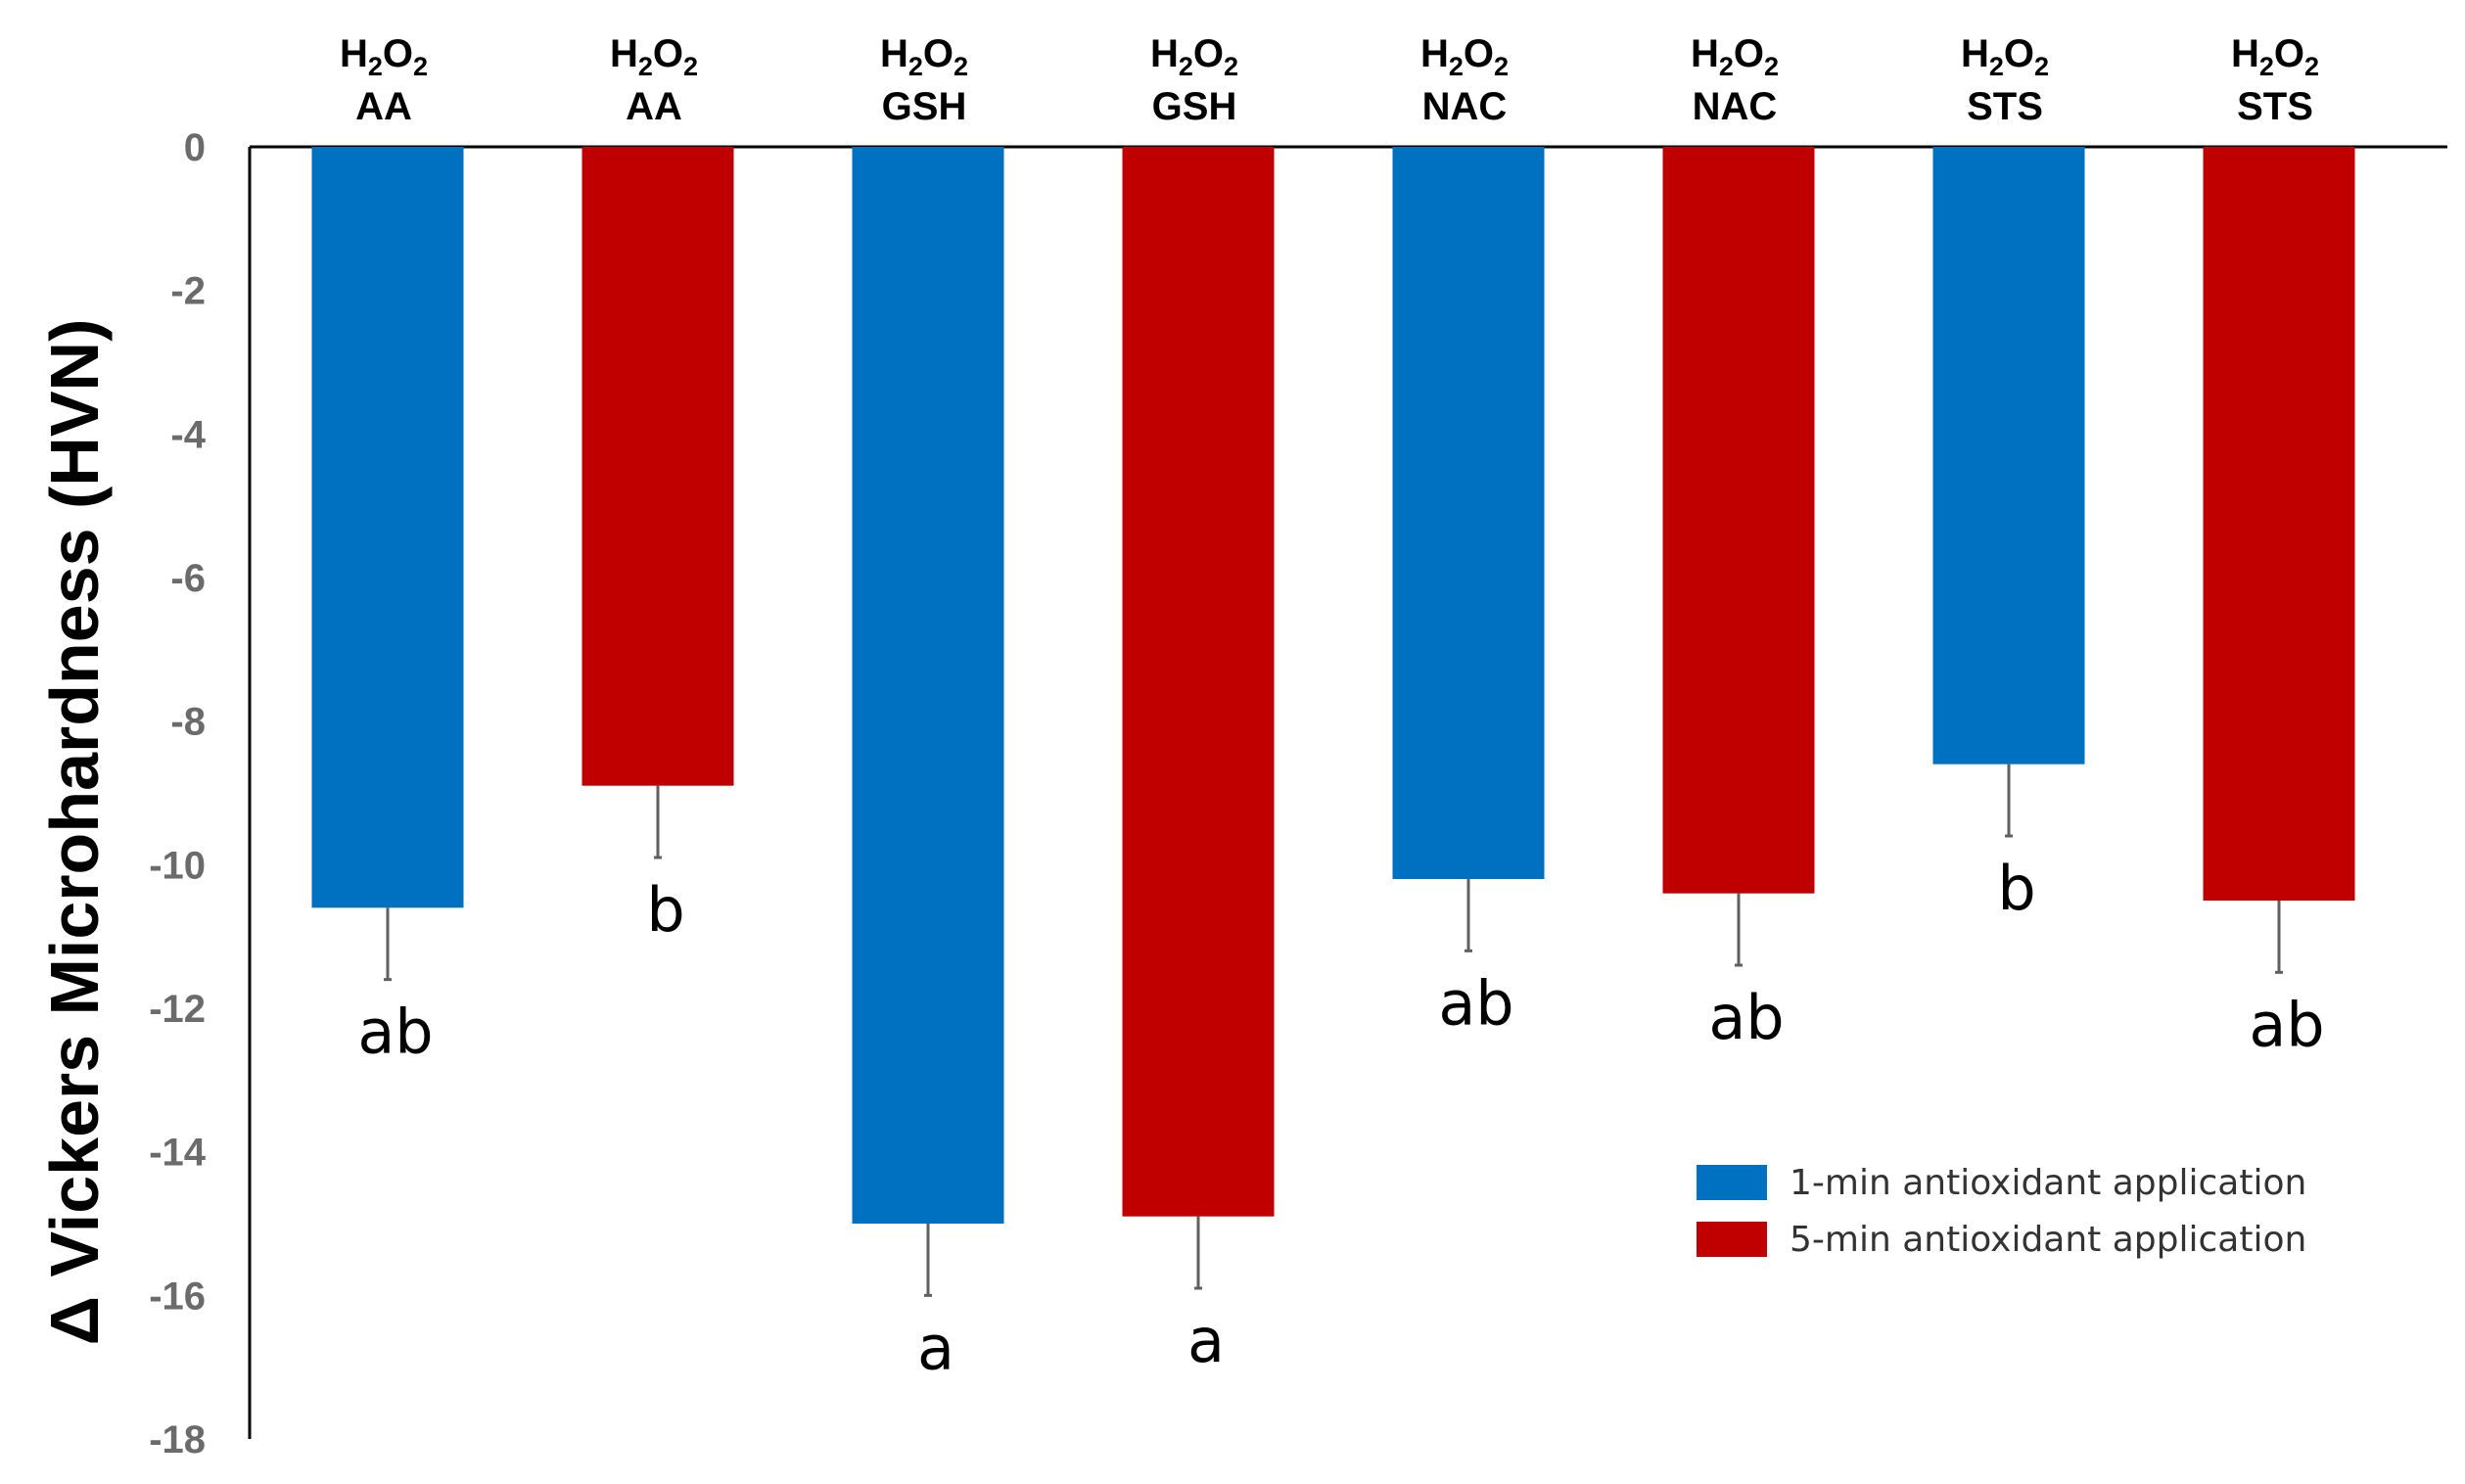 The height and width of the screenshot is (1484, 2465). Describe the element at coordinates (178, 1153) in the screenshot. I see `y-tick-label: -14` at that location.